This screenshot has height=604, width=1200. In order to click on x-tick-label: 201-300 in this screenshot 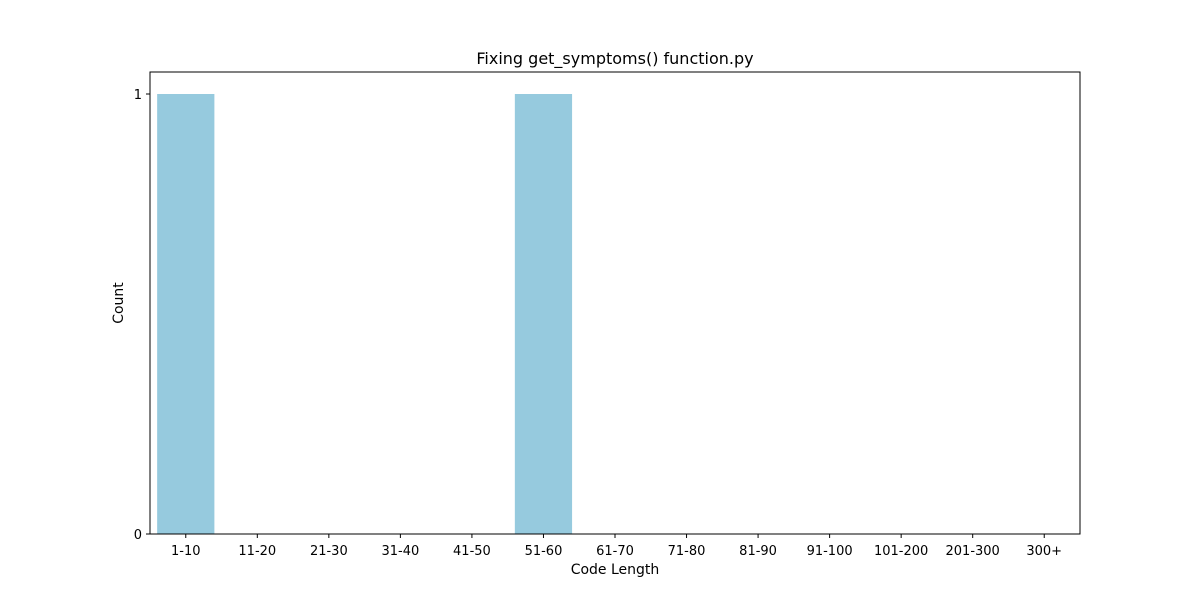, I will do `click(973, 551)`.